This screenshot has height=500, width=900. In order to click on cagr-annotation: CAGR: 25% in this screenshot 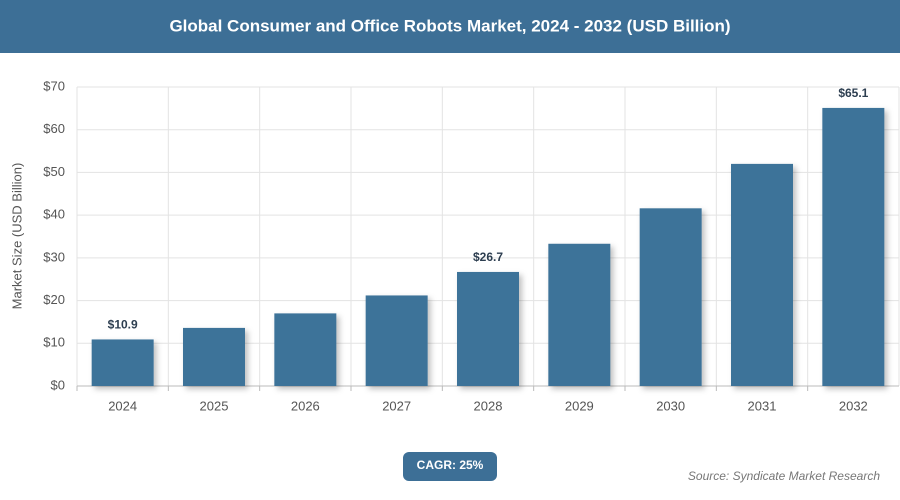, I will do `click(450, 465)`.